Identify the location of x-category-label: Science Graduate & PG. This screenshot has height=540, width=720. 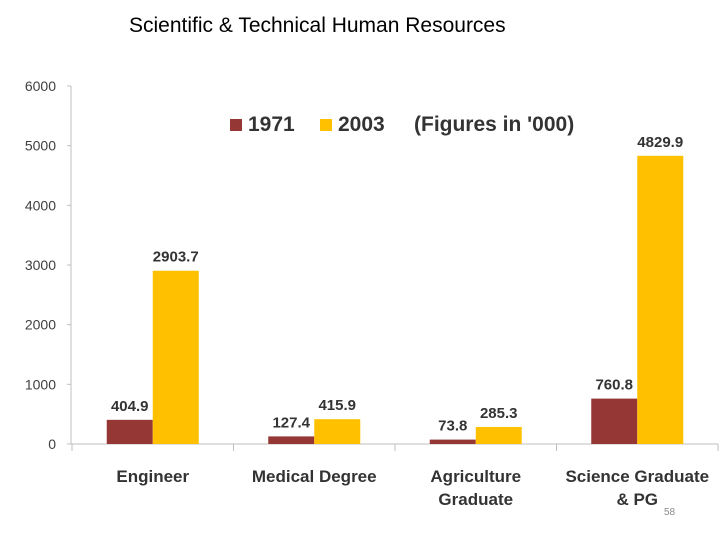
(637, 488).